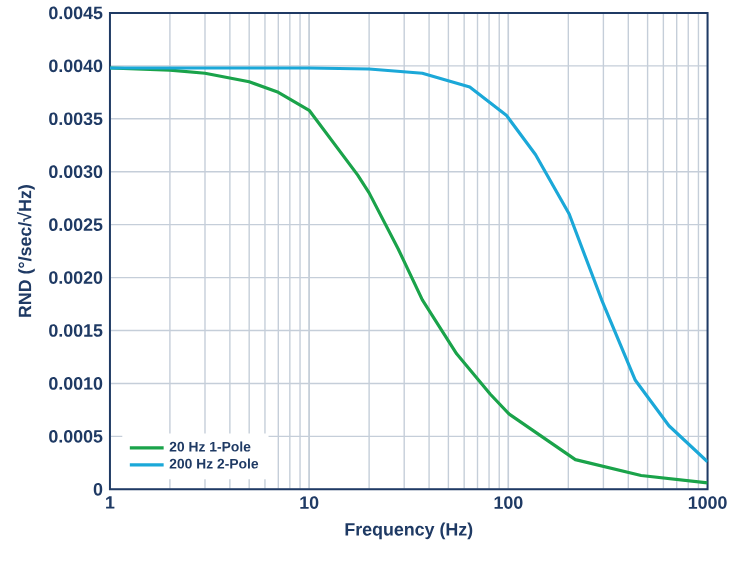 The width and height of the screenshot is (734, 562). What do you see at coordinates (76, 224) in the screenshot?
I see `y-tick-label: 0.0025` at bounding box center [76, 224].